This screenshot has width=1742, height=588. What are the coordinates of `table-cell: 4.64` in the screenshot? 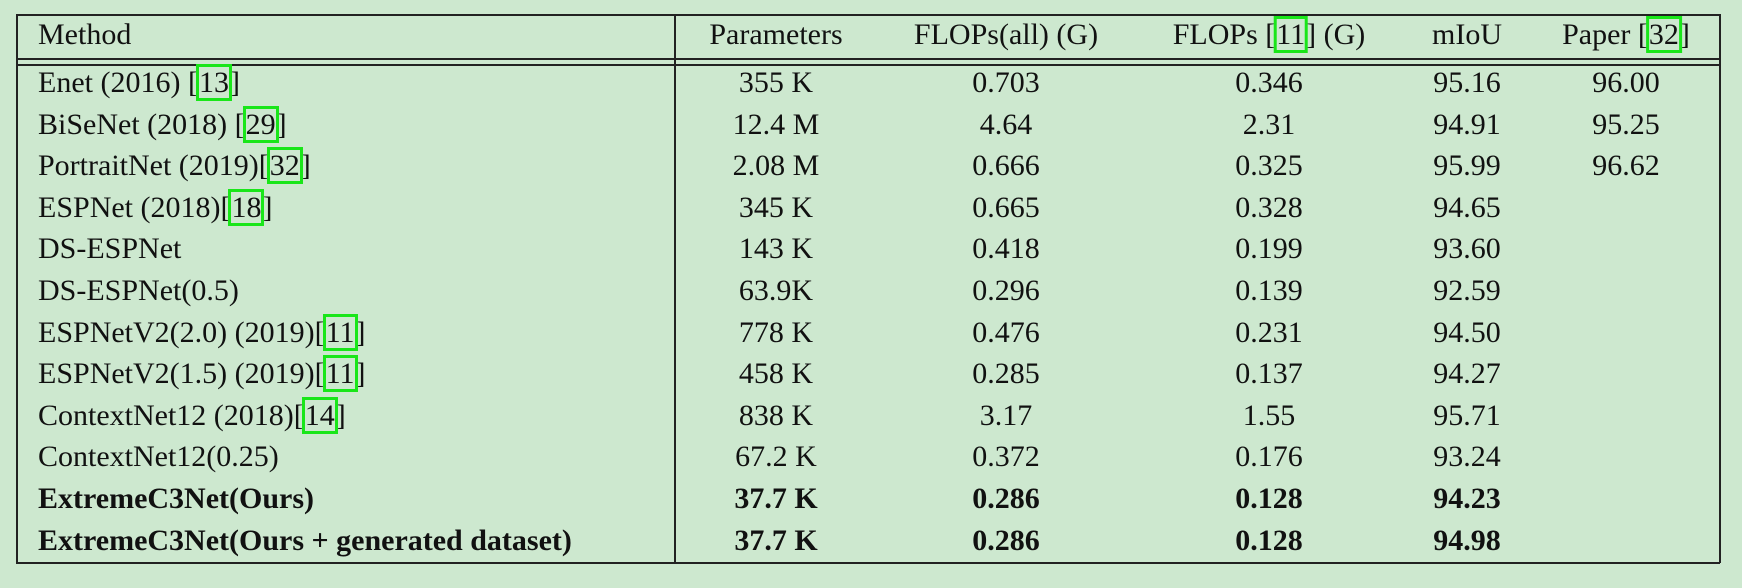 It's located at (1006, 124).